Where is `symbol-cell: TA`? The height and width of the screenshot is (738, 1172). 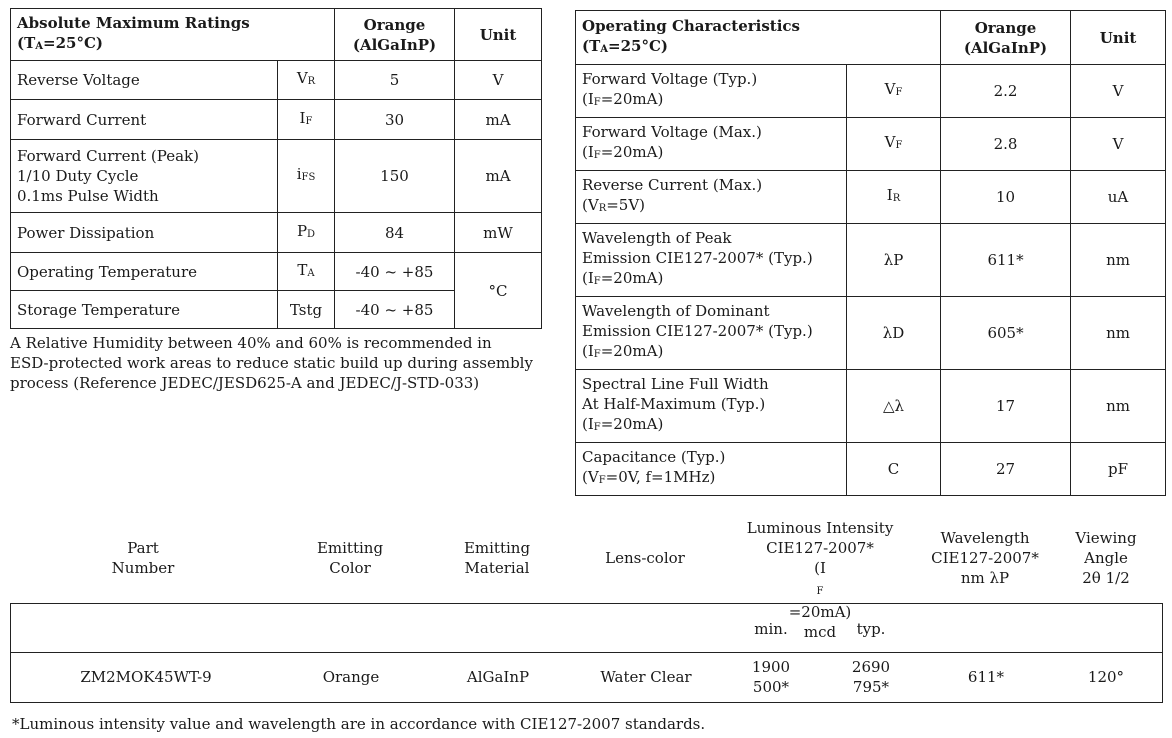
symbol-cell: TA is located at coordinates (306, 271).